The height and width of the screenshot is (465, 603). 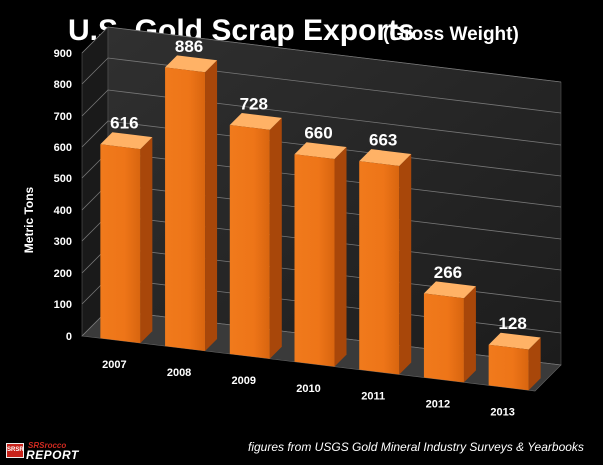 I want to click on y-tick-label: 700, so click(x=63, y=117).